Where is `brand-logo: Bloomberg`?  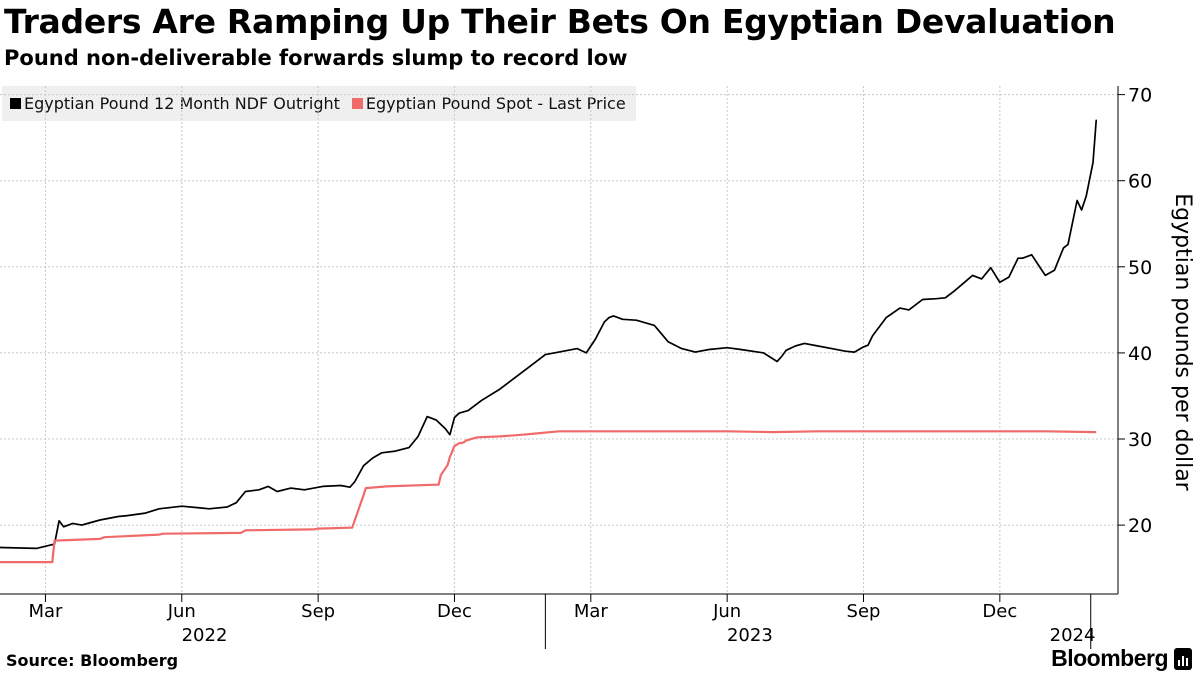
brand-logo: Bloomberg is located at coordinates (1121, 658).